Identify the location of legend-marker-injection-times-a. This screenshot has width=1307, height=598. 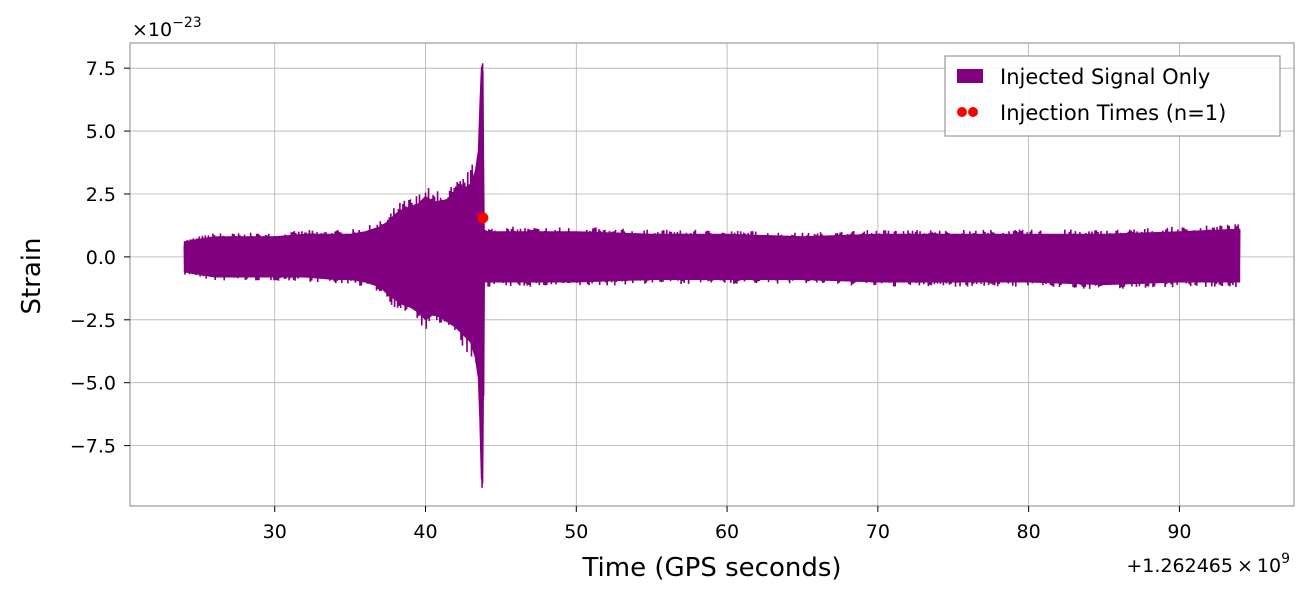
(962, 112).